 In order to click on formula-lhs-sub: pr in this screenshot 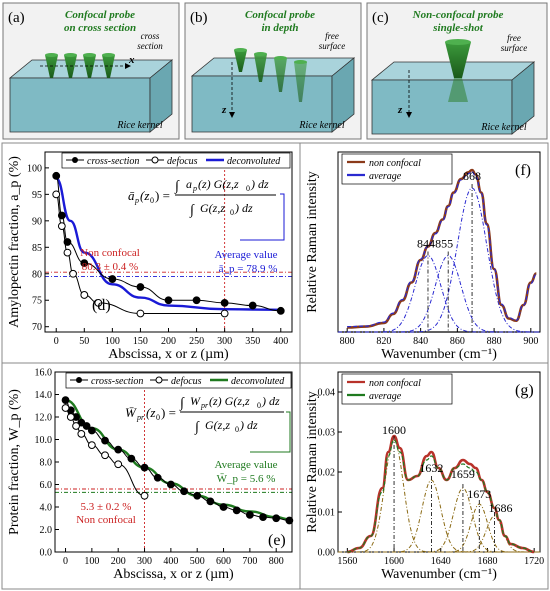, I will do `click(140, 417)`.